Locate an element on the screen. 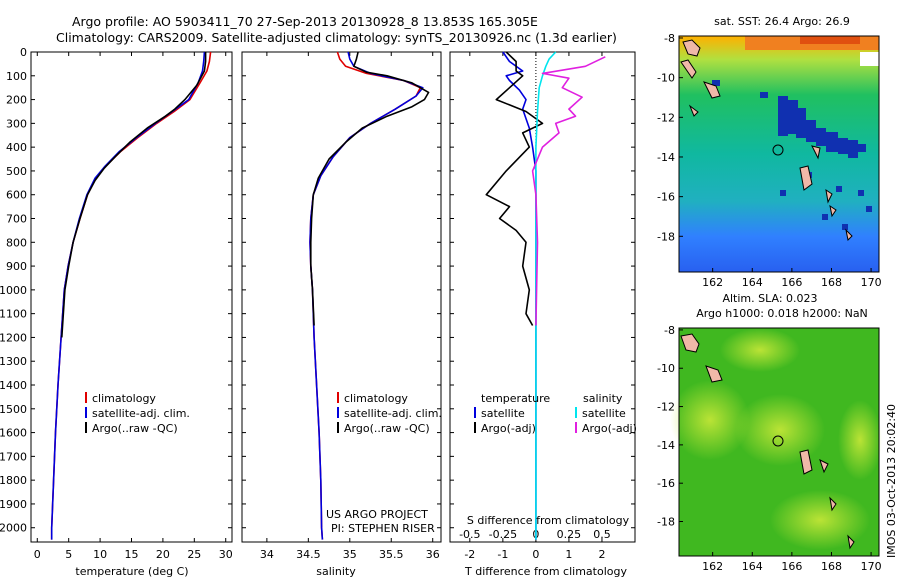 The width and height of the screenshot is (900, 580). y-tick-label: 1600 is located at coordinates (13, 433).